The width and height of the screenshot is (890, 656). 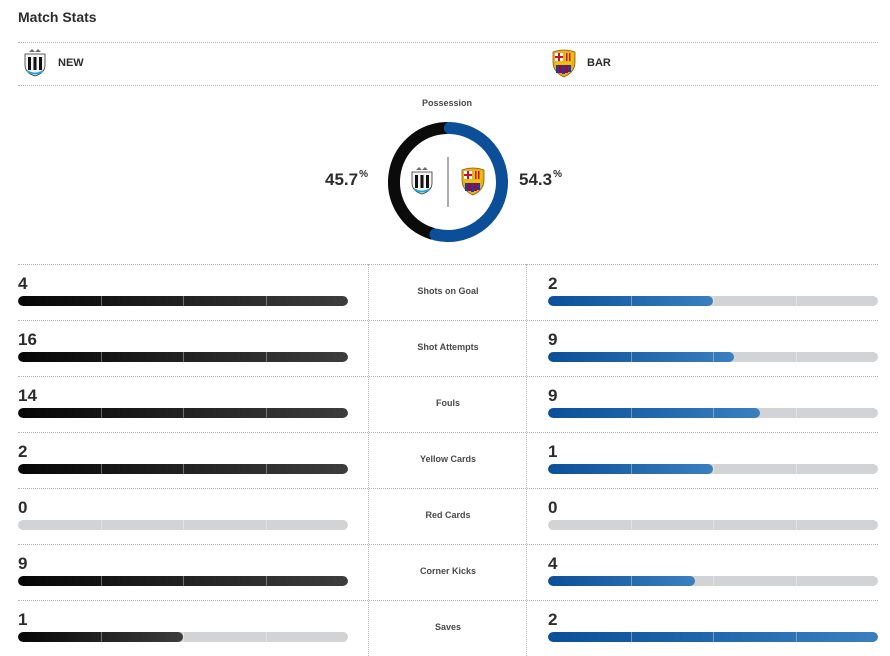 I want to click on possession-donut, so click(x=448, y=182).